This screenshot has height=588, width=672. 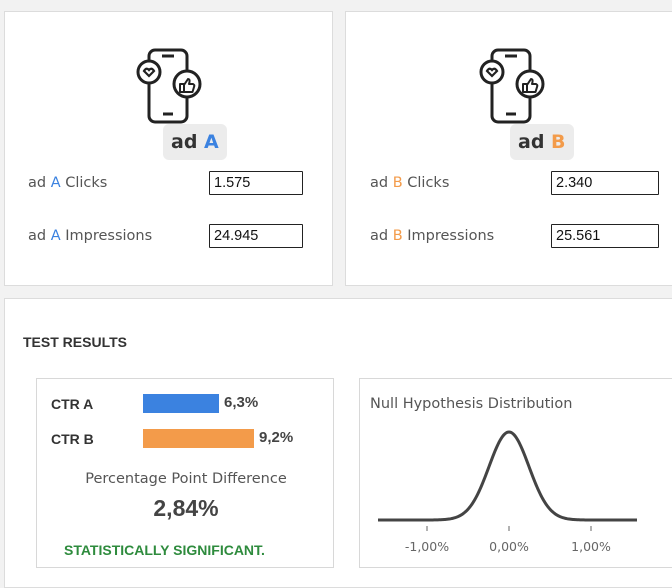 I want to click on ad-b-badge: ad B, so click(x=542, y=142).